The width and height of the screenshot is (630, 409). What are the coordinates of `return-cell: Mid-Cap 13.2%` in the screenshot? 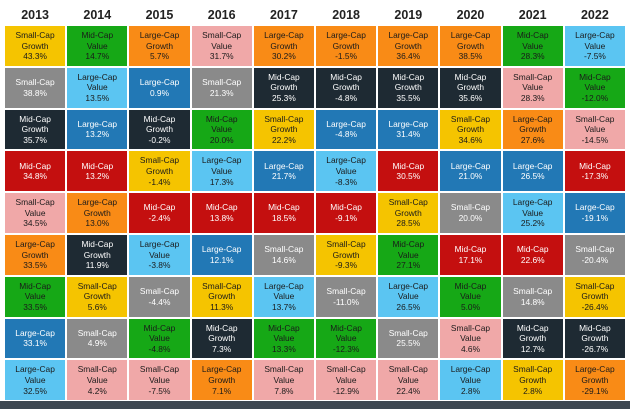 It's located at (97, 171).